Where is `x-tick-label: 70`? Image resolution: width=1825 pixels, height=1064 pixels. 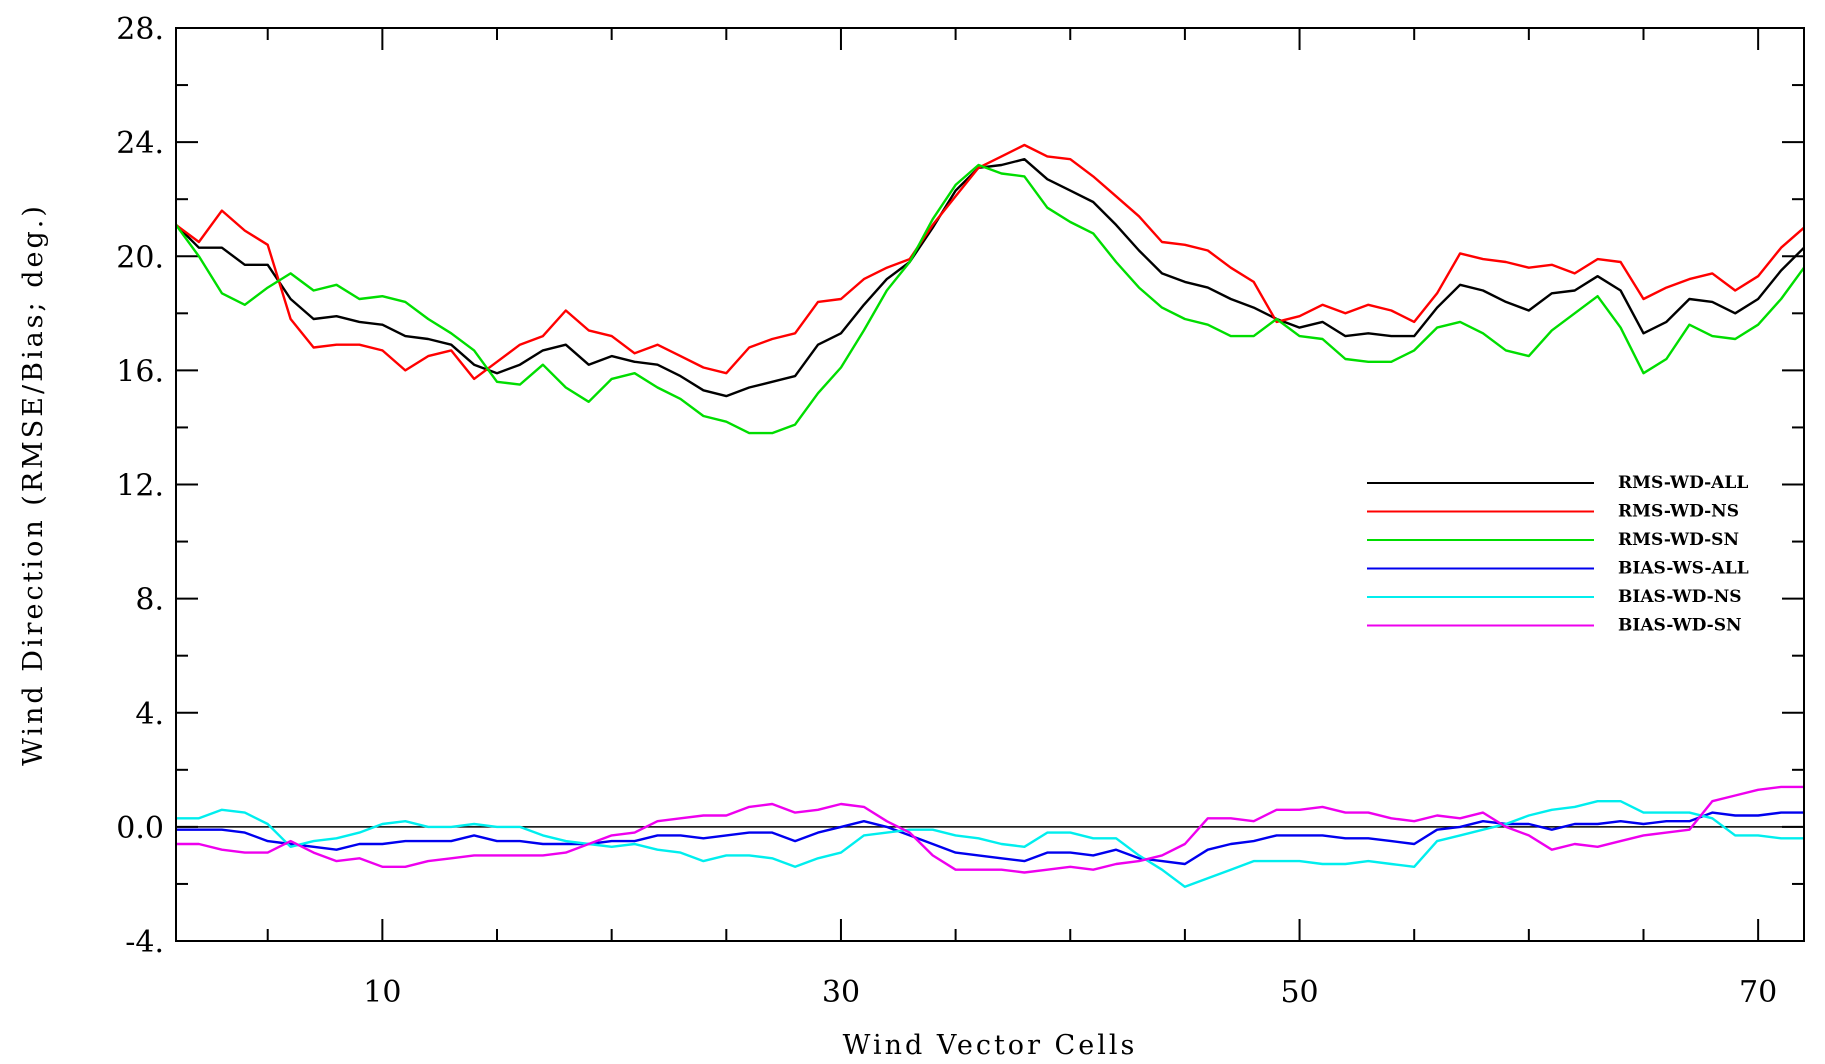
x-tick-label: 70 is located at coordinates (1758, 992).